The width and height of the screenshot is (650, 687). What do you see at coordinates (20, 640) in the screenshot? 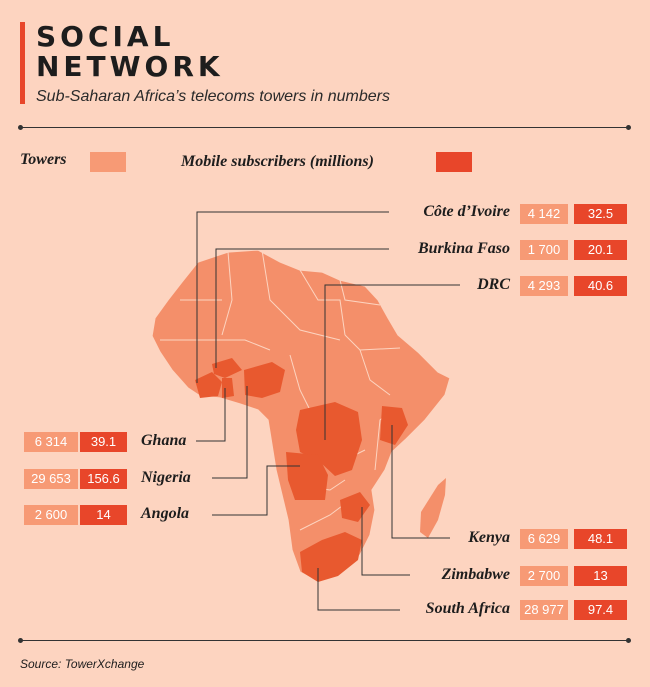
I see `divider-dot-left-bottom` at bounding box center [20, 640].